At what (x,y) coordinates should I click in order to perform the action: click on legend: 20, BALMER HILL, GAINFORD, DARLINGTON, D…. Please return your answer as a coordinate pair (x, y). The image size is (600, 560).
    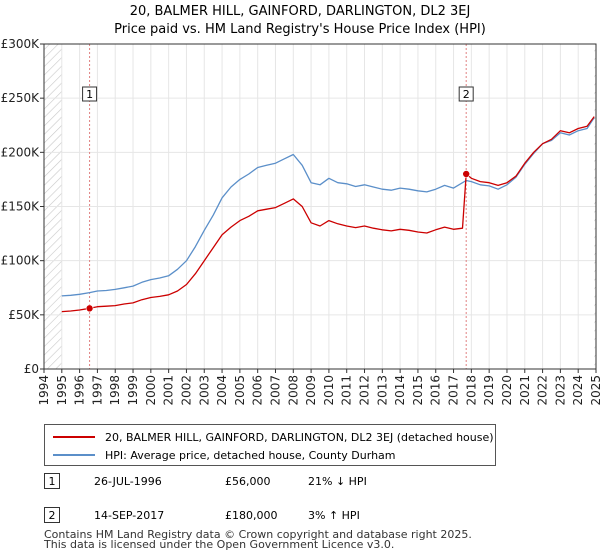
    Looking at the image, I should click on (270, 445).